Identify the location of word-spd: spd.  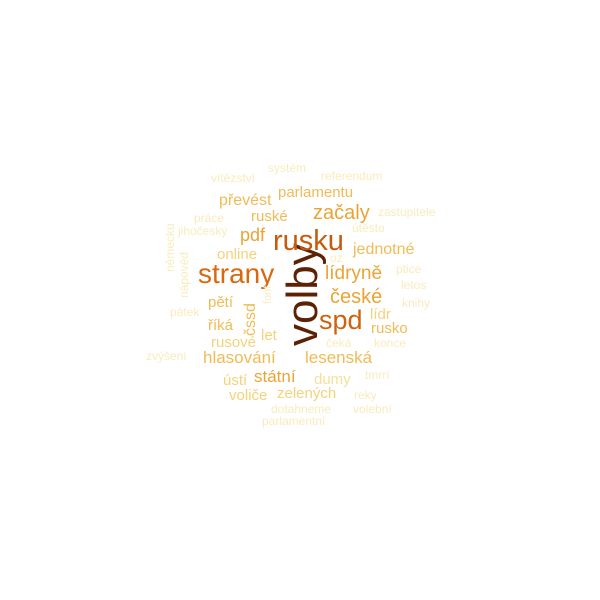
(341, 320).